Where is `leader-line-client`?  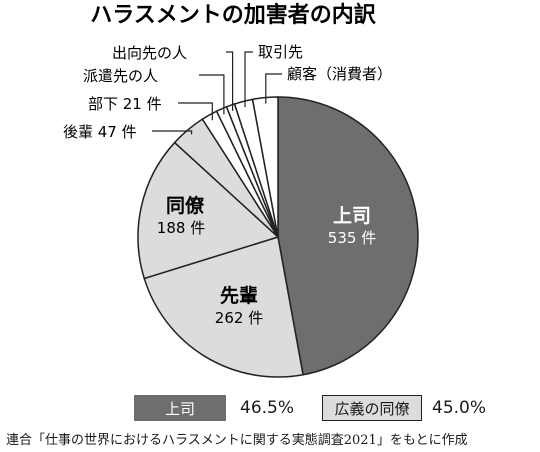
leader-line-client is located at coordinates (248, 79).